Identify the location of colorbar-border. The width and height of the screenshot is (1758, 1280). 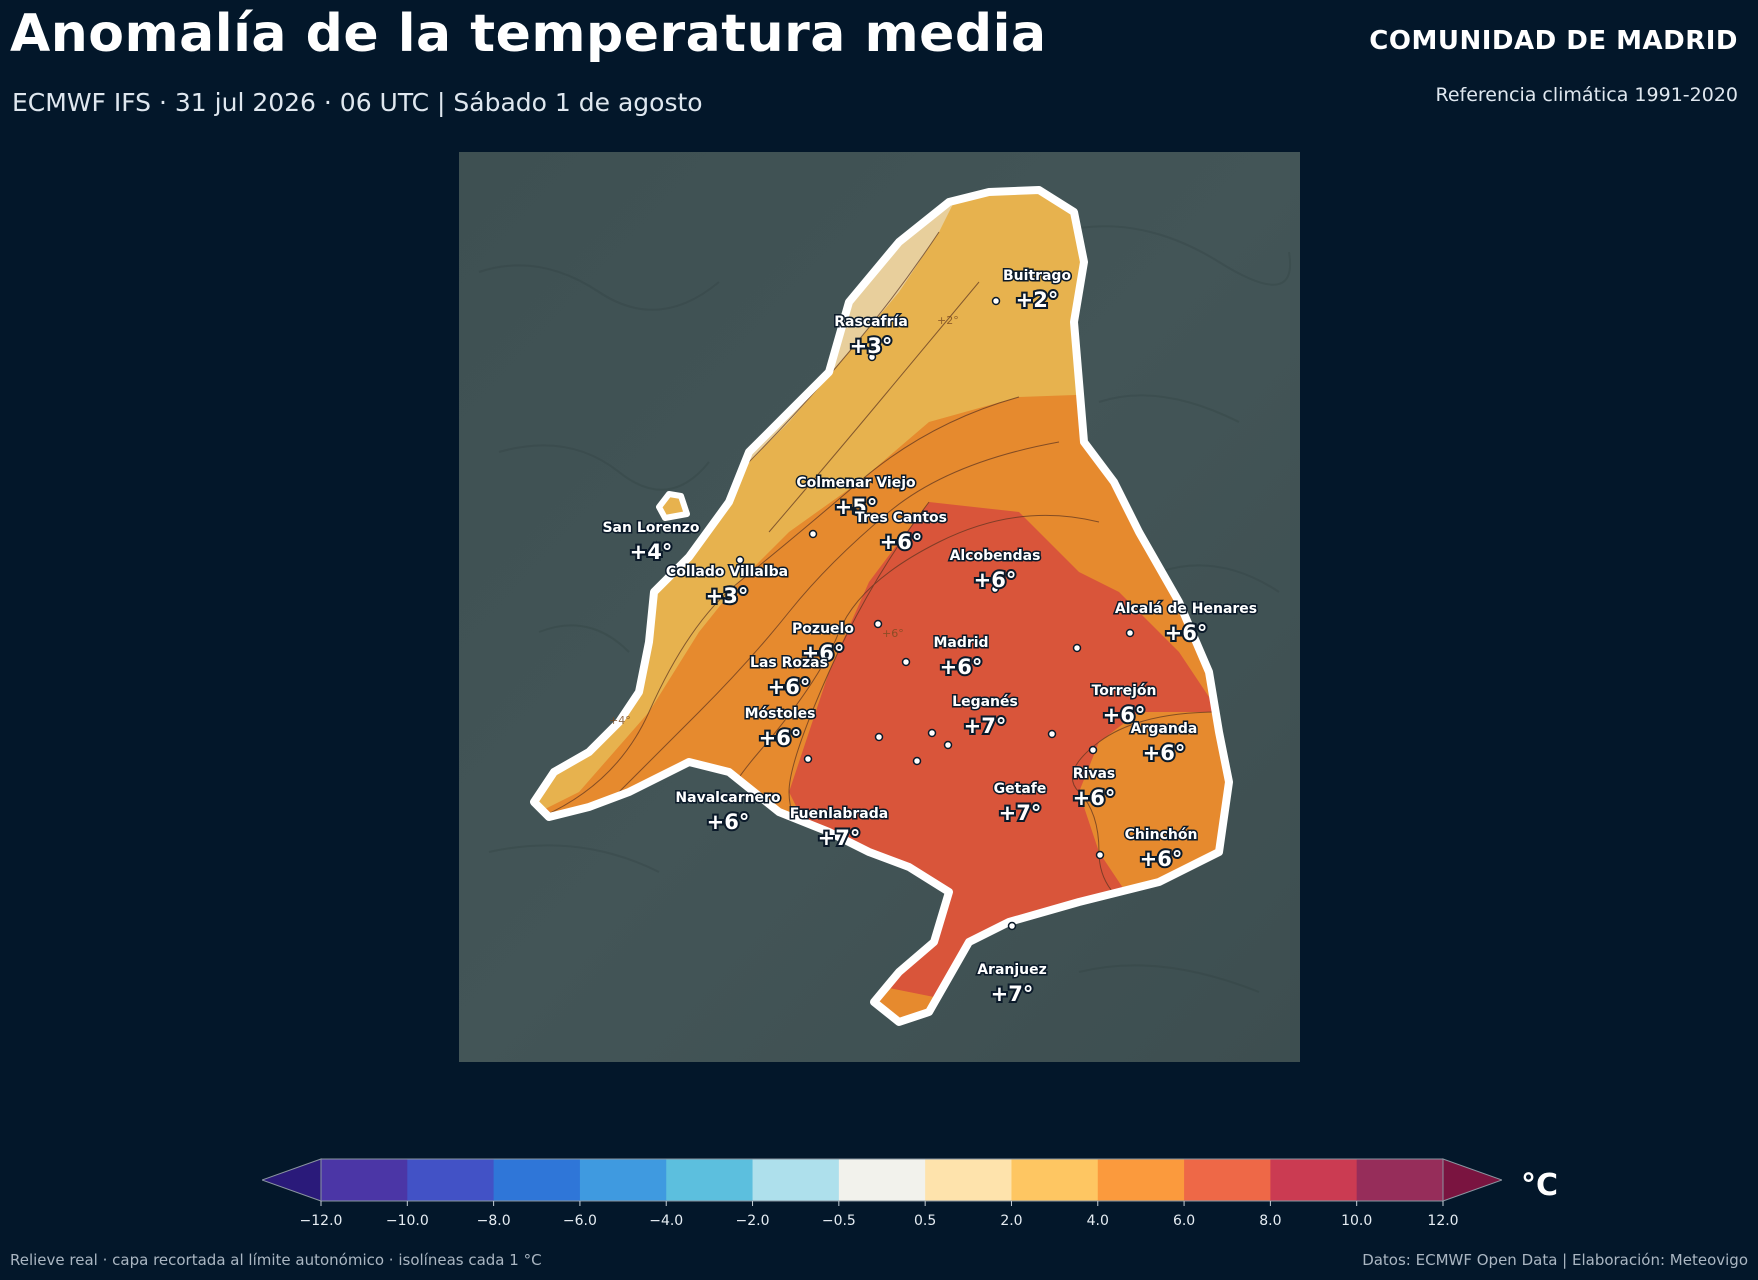
(882, 1180).